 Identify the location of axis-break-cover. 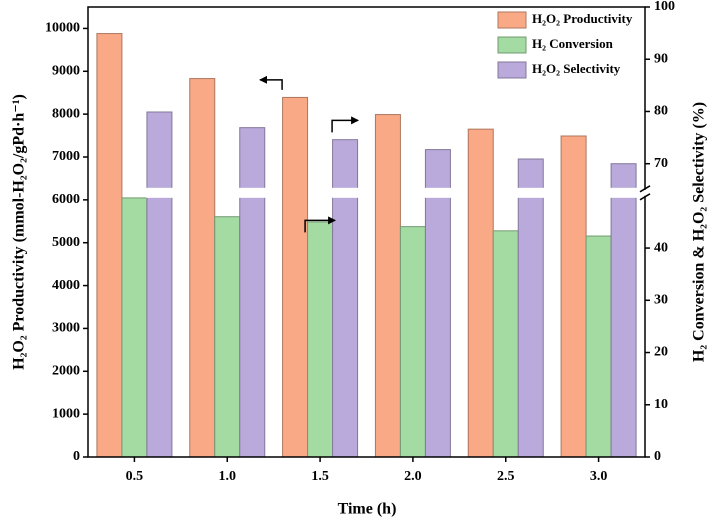
(645, 192).